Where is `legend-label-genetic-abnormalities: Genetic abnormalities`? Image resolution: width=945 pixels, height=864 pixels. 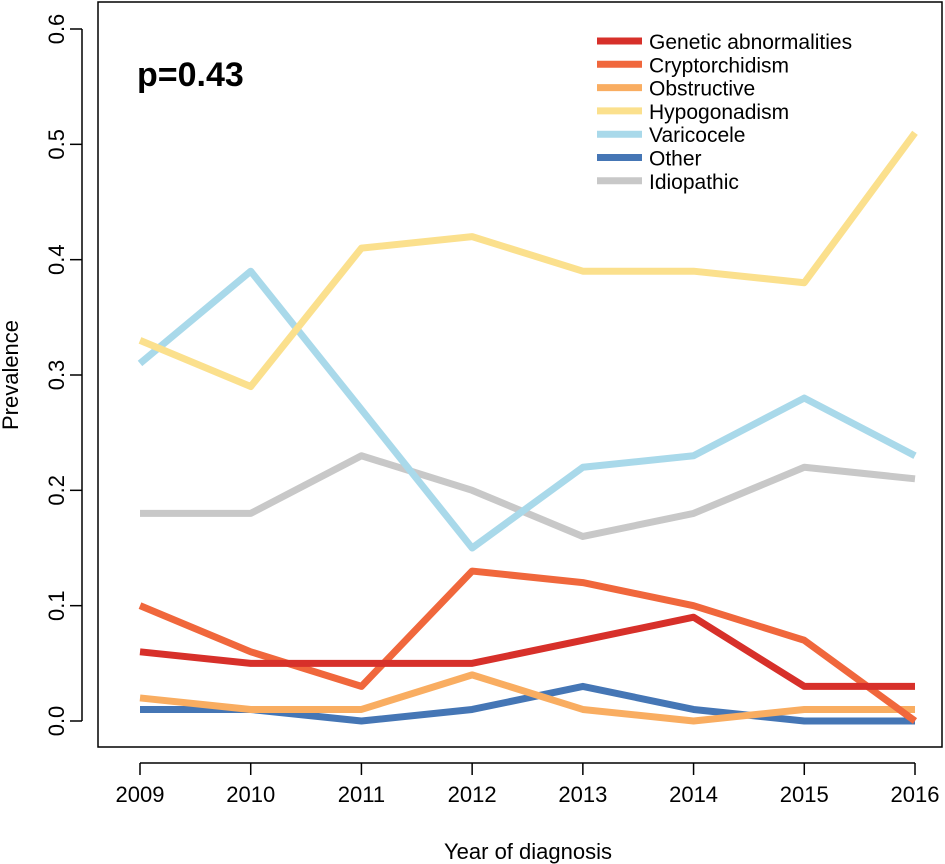 legend-label-genetic-abnormalities: Genetic abnormalities is located at coordinates (750, 42).